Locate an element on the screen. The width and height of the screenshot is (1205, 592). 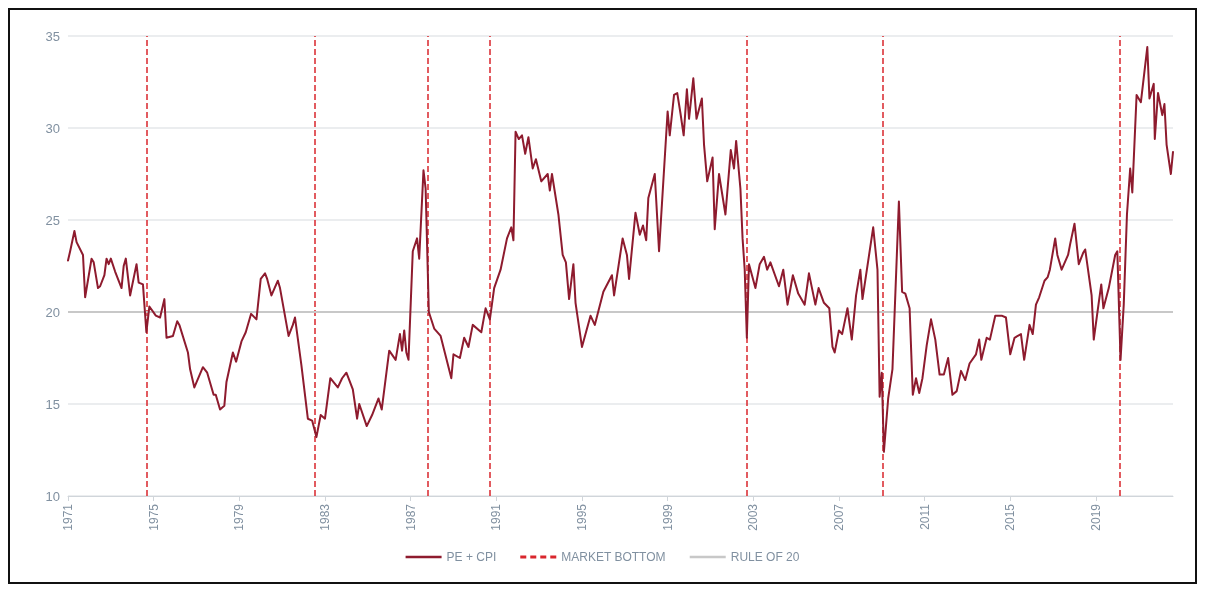
legend-label: PE + CPI is located at coordinates (471, 557).